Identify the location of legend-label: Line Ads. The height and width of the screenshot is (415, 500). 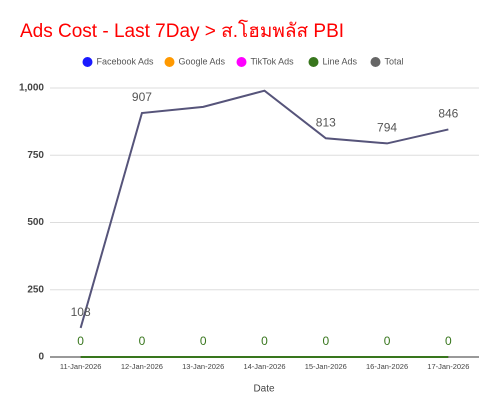
(340, 61).